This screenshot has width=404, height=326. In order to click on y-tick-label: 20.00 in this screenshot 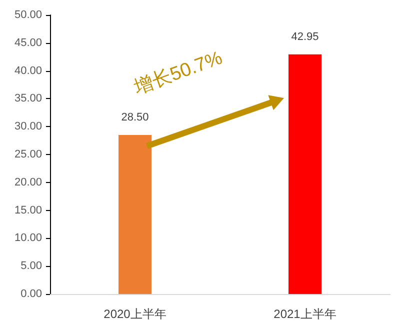, I will do `click(28, 182)`.